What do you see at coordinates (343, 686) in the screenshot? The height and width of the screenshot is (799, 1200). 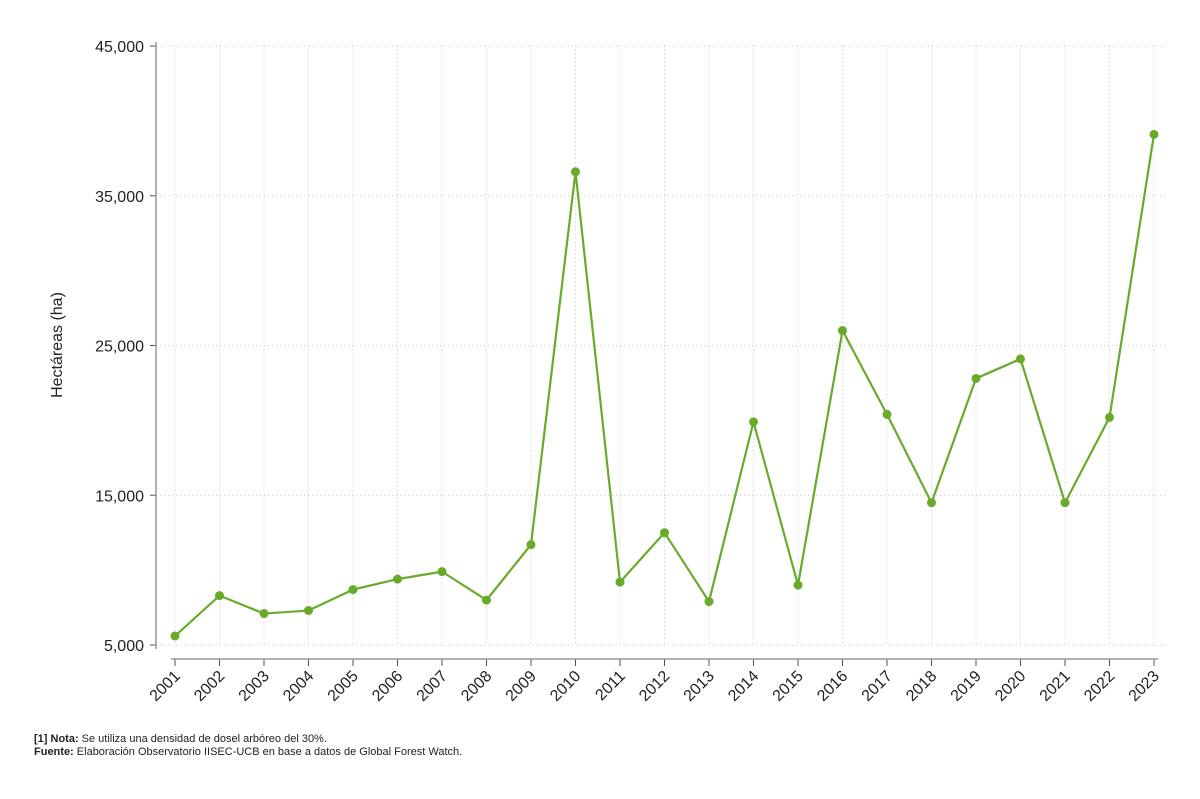 I see `x-tick-label: 2005` at bounding box center [343, 686].